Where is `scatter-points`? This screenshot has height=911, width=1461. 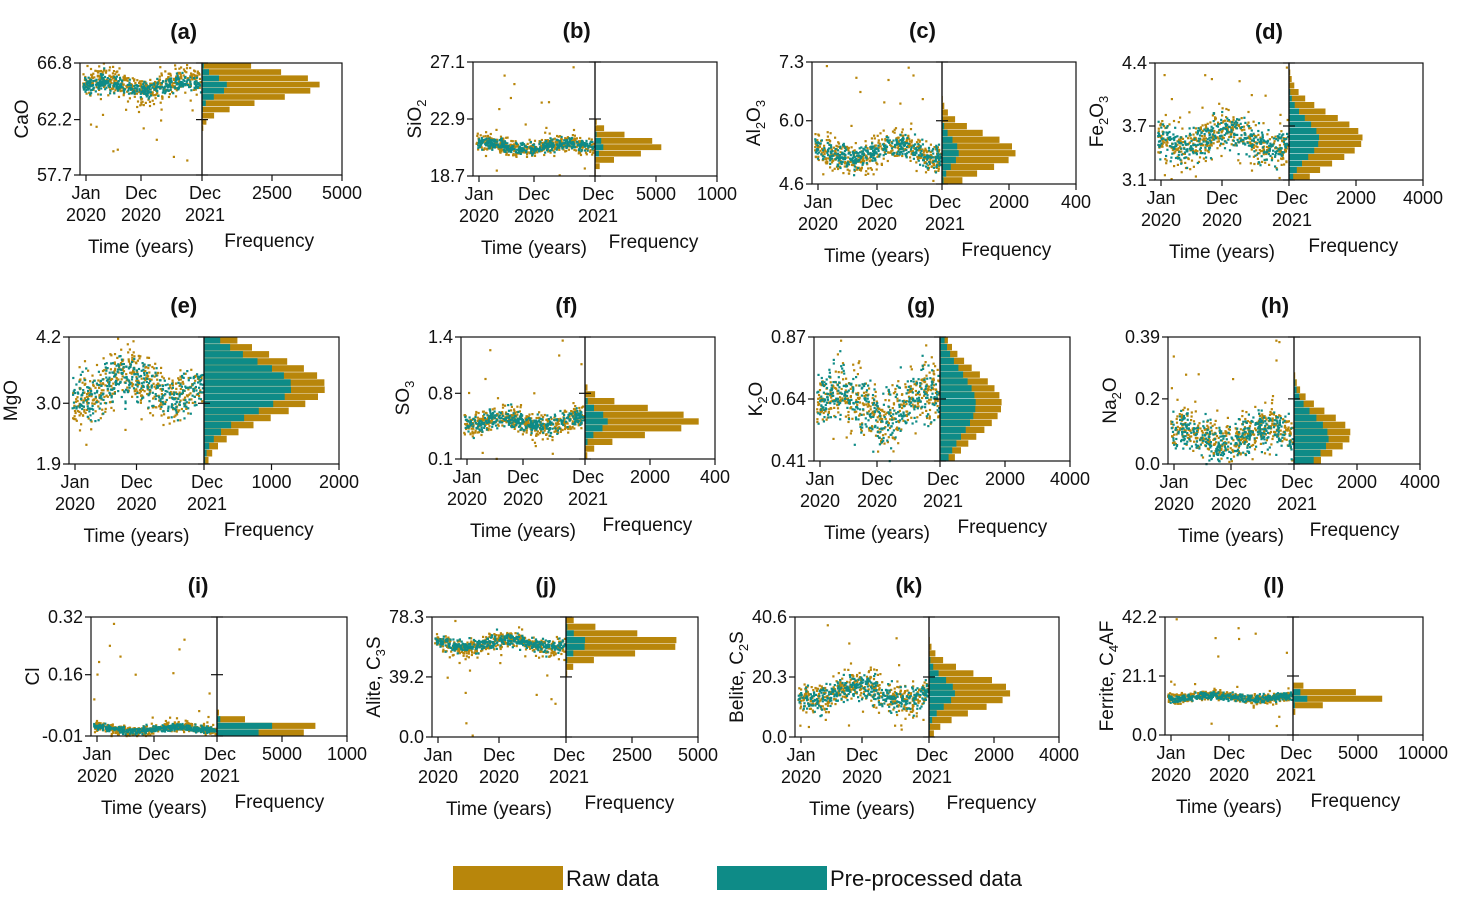
scatter-points is located at coordinates (142, 112).